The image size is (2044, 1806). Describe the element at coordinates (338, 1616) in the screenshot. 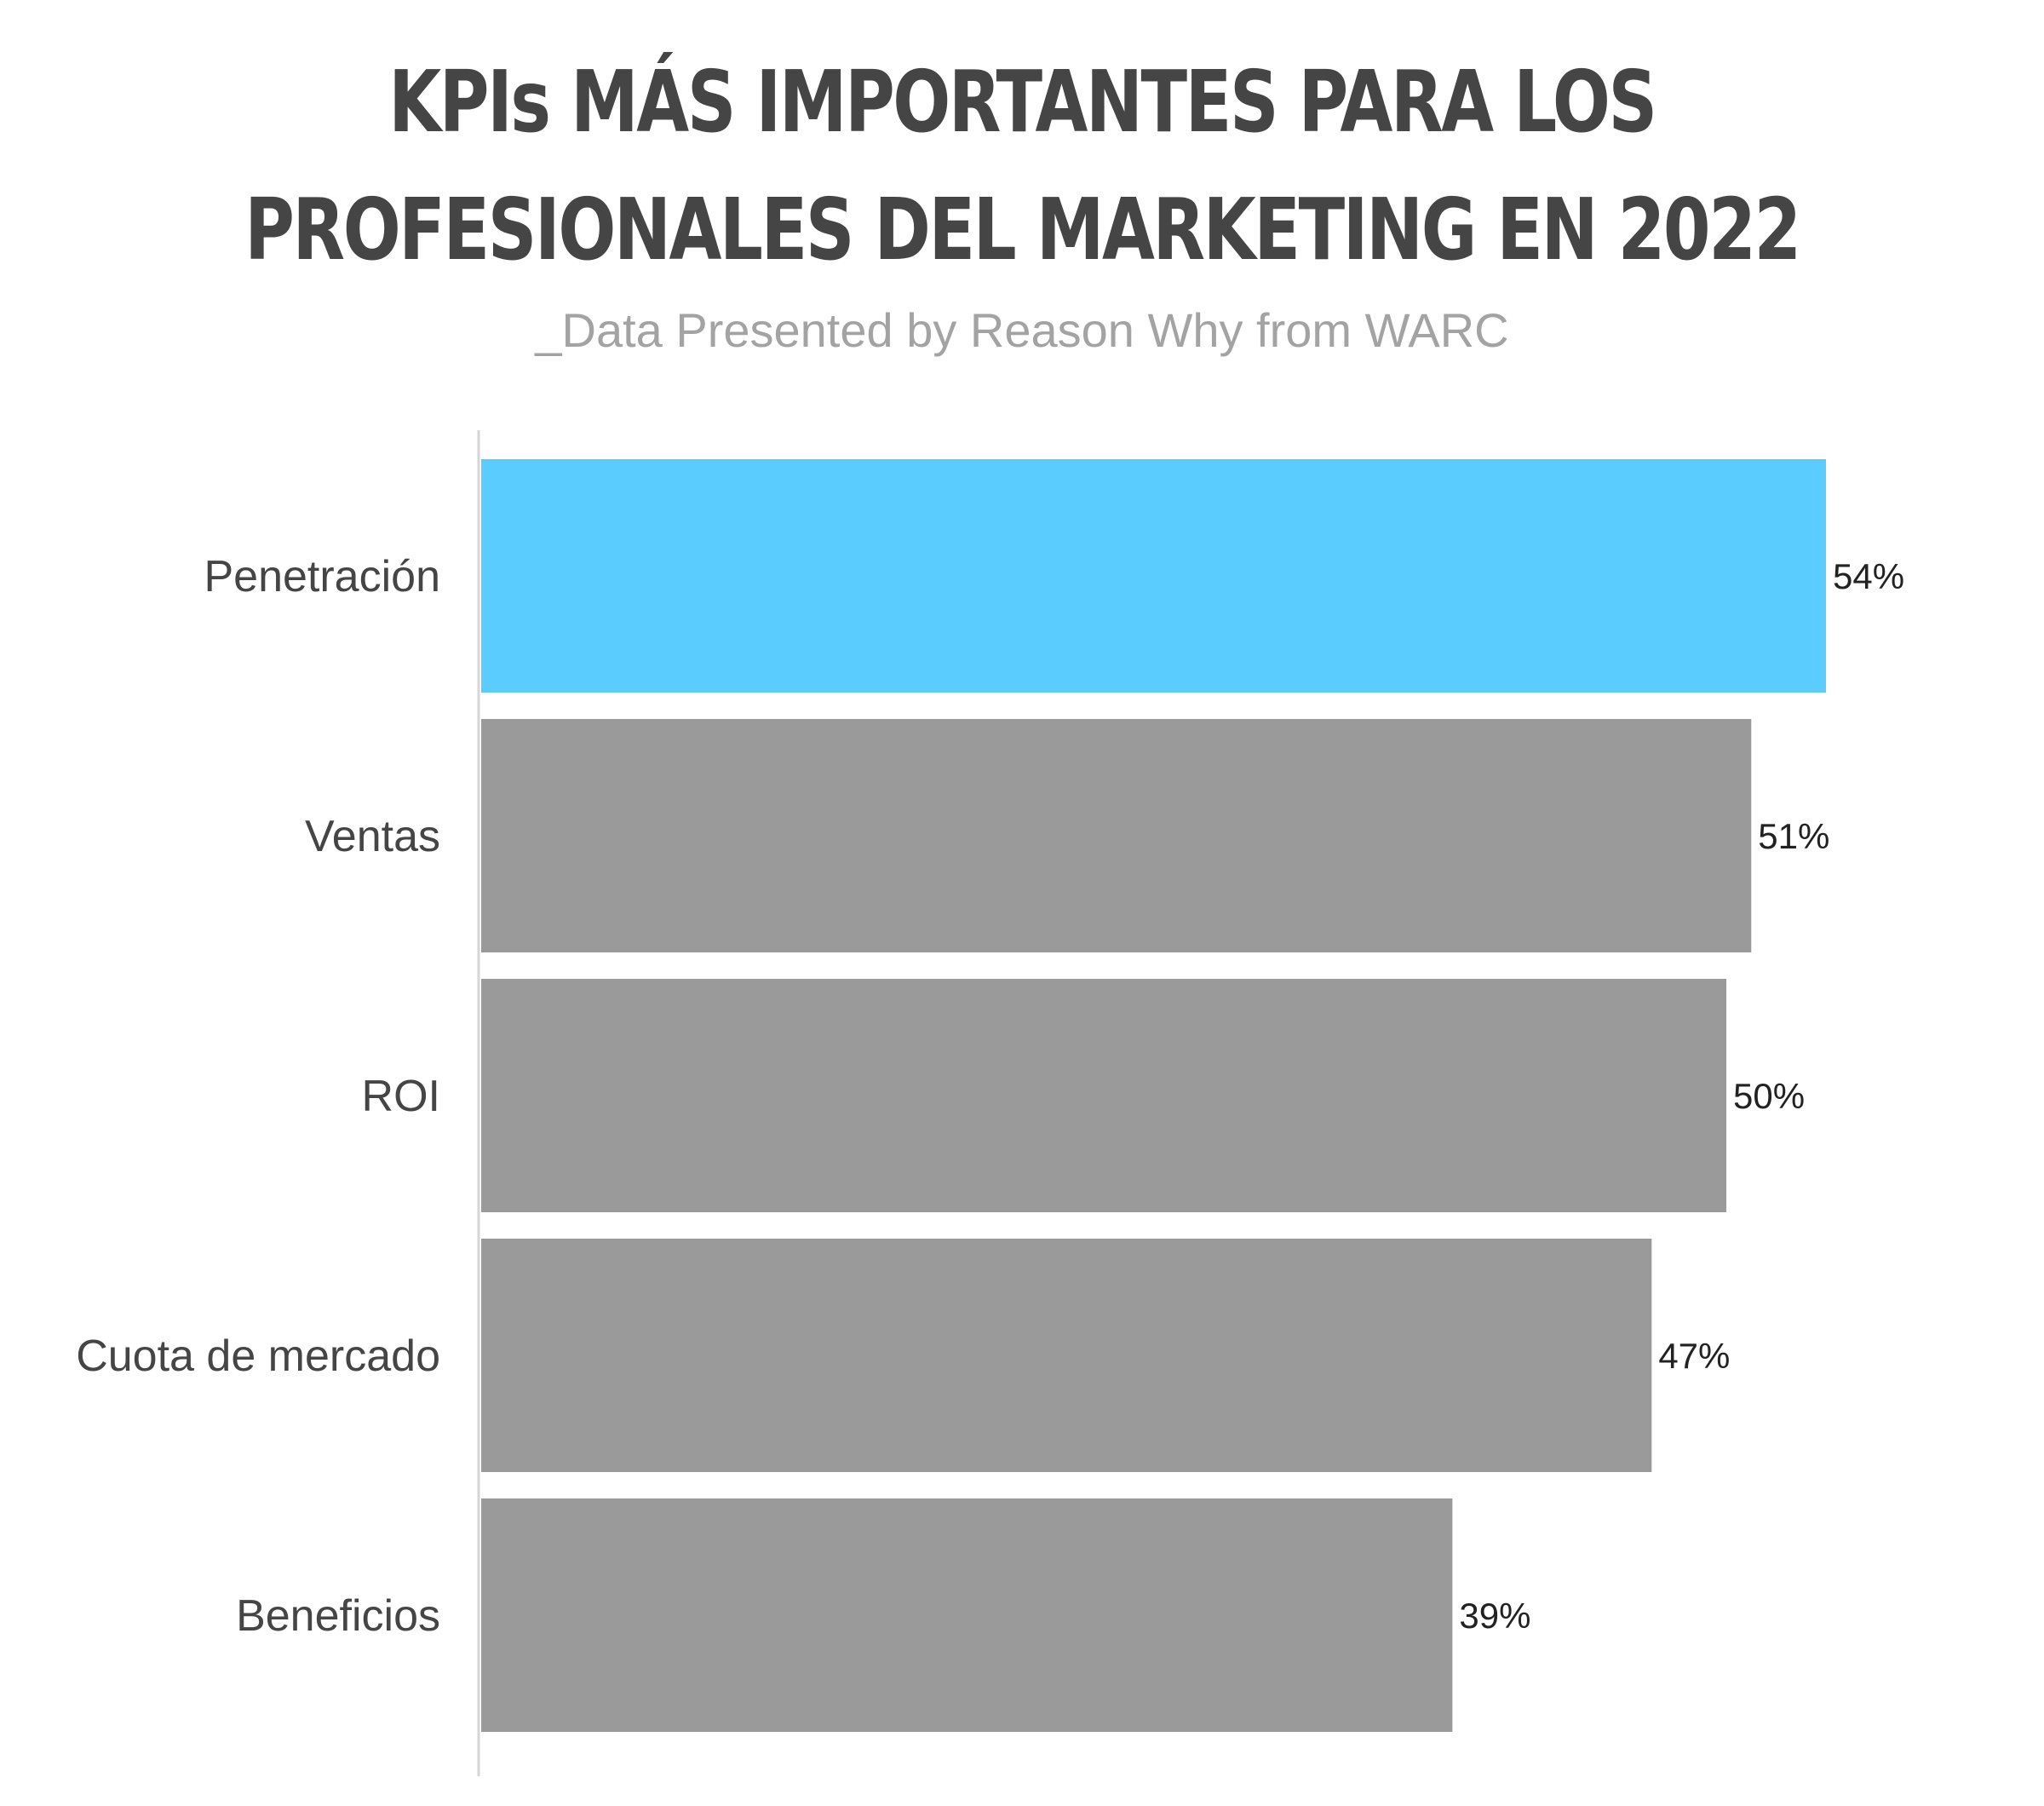

I see `category-label-4: Beneficios` at that location.